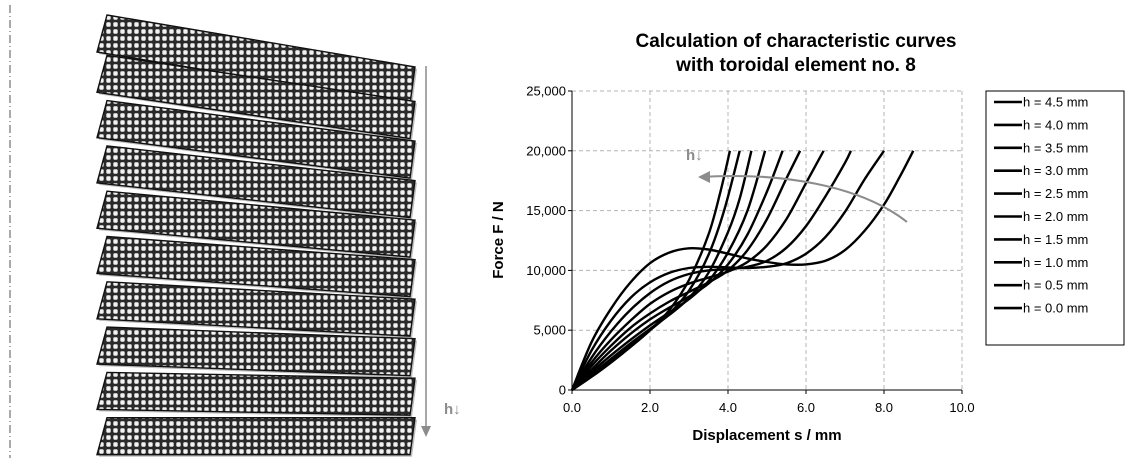 This screenshot has width=1128, height=468. Describe the element at coordinates (728, 407) in the screenshot. I see `x-tick-label: 4.0` at that location.